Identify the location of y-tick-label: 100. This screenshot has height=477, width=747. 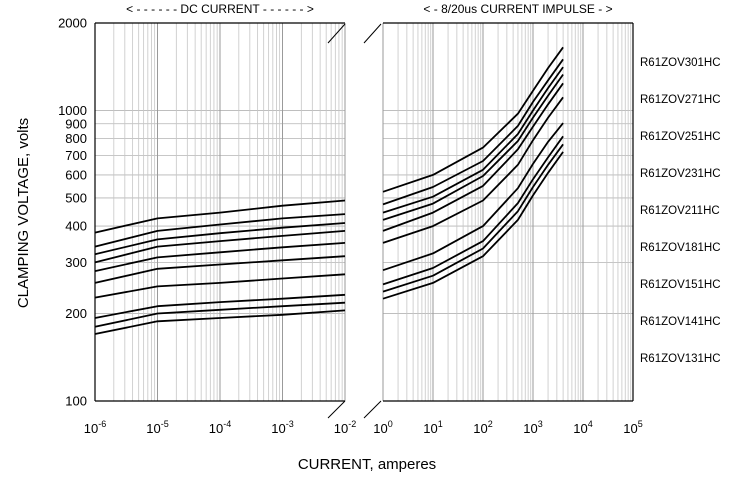
(76, 401).